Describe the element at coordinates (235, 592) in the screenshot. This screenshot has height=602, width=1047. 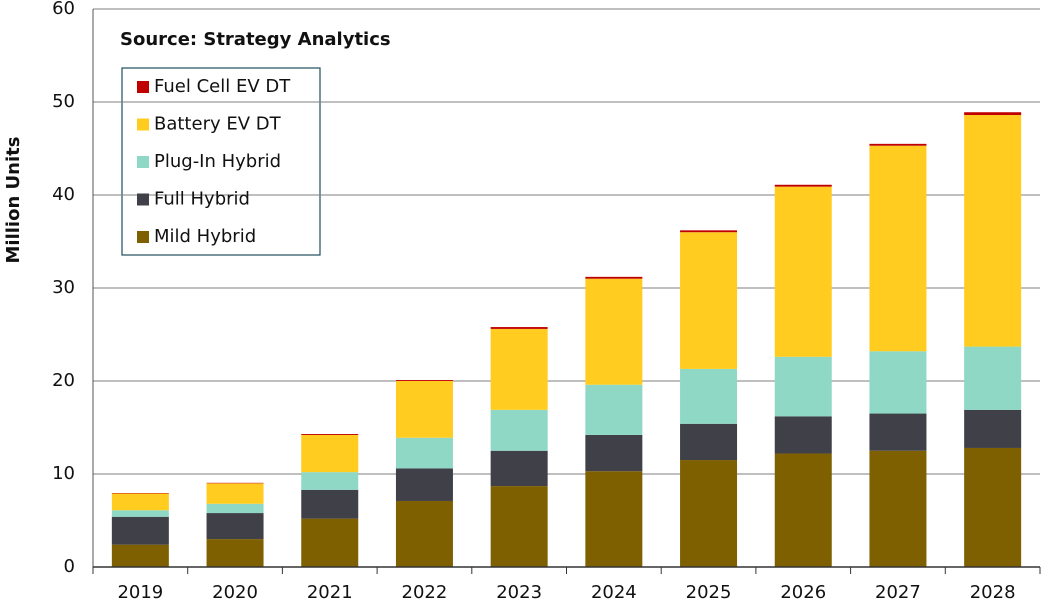
I see `x-tick-label: 2020` at that location.